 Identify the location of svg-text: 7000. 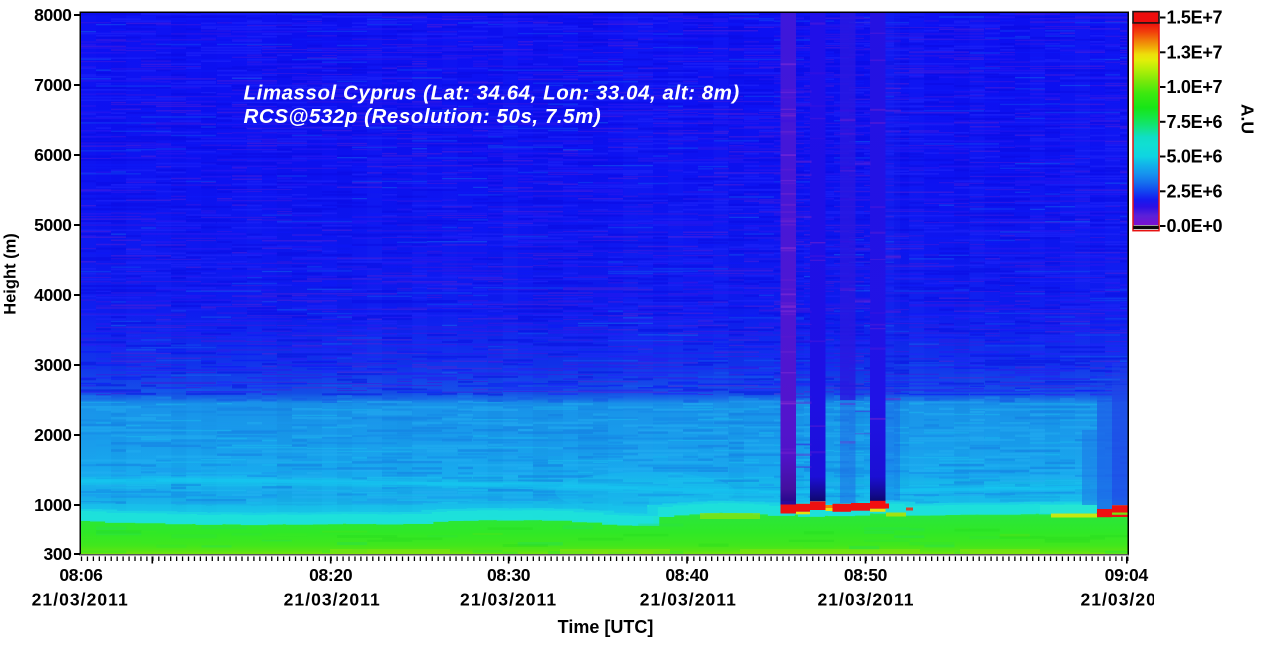
(53, 85).